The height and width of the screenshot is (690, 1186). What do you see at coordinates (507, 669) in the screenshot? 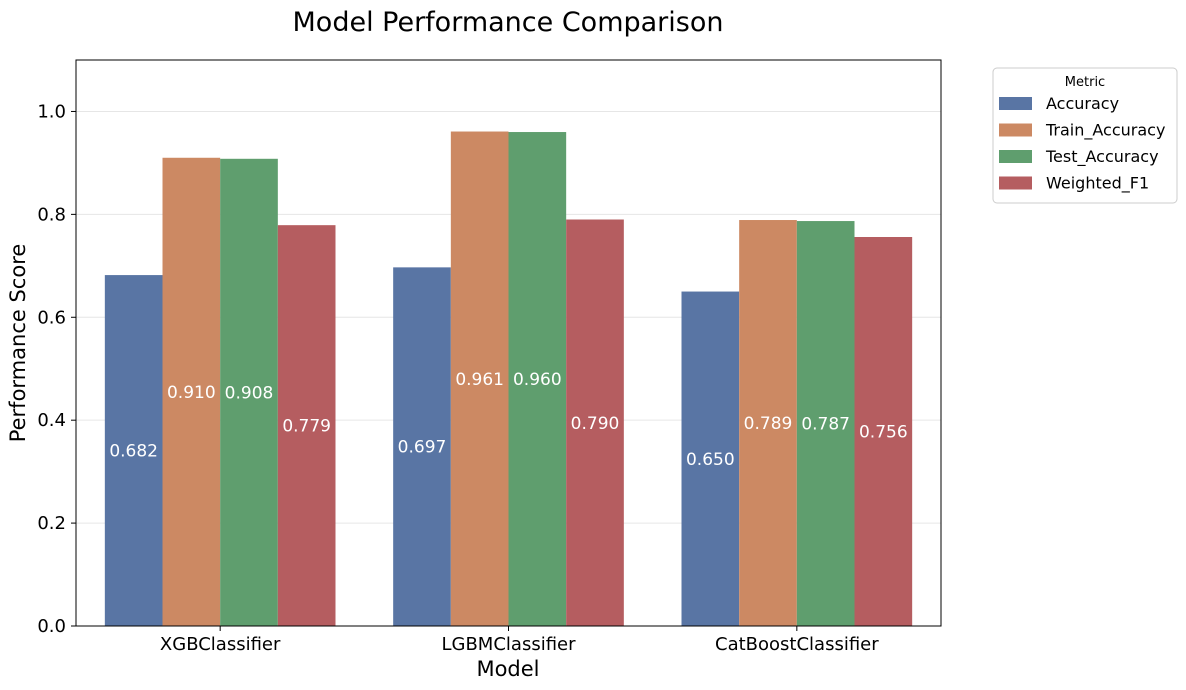
I see `x-axis-label: Model` at bounding box center [507, 669].